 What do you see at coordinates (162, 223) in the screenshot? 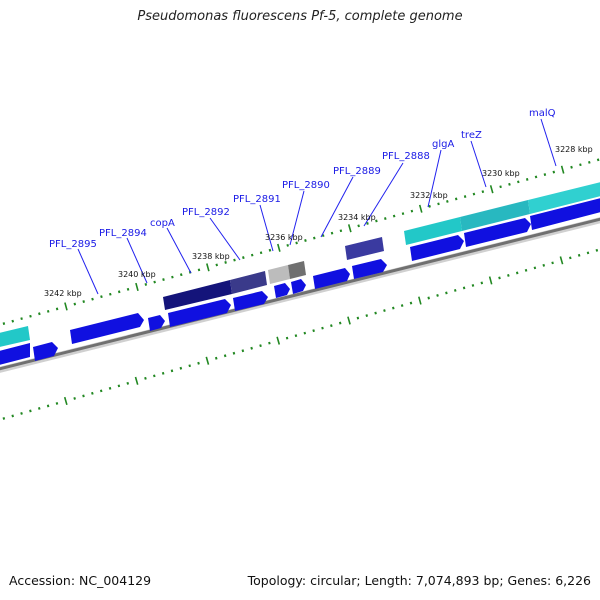
I see `gene-label-copA: copA` at bounding box center [162, 223].